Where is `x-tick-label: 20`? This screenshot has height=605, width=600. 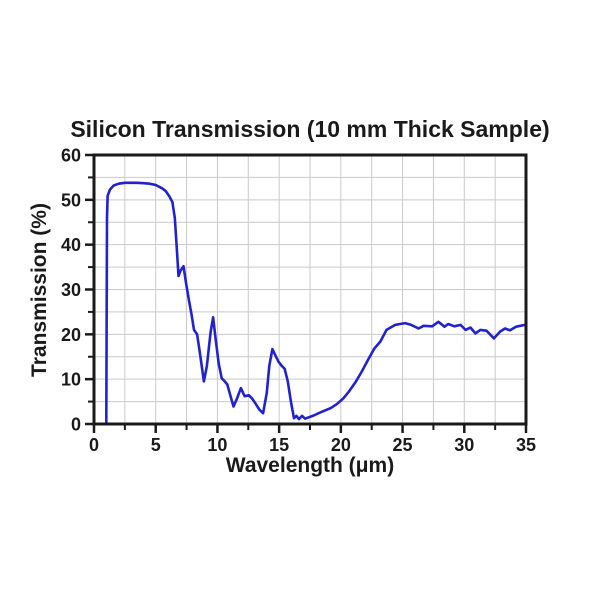
x-tick-label: 20 is located at coordinates (341, 445).